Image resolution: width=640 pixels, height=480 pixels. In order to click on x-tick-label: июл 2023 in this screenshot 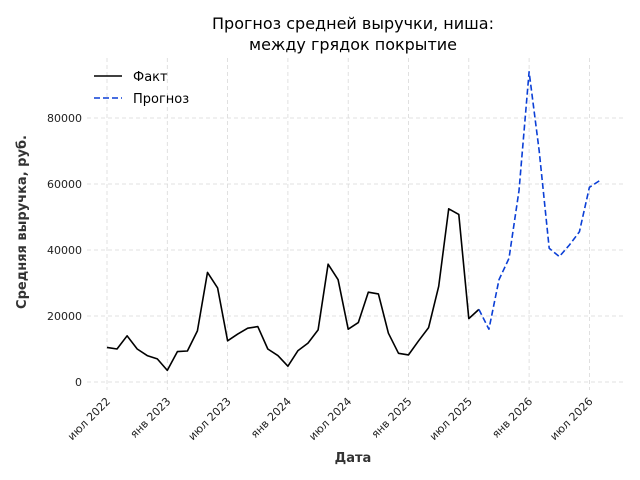, I will do `click(210, 419)`.